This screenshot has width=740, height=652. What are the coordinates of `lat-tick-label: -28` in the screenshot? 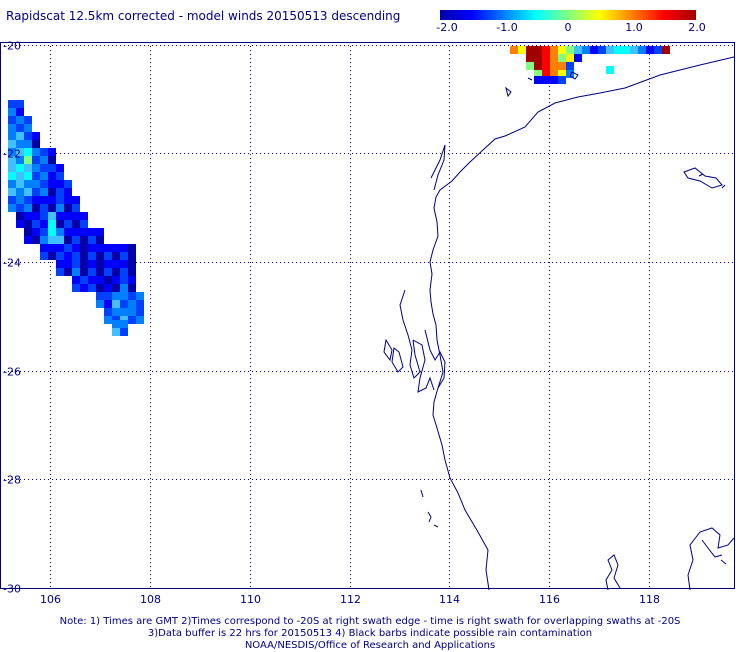 It's located at (12, 480).